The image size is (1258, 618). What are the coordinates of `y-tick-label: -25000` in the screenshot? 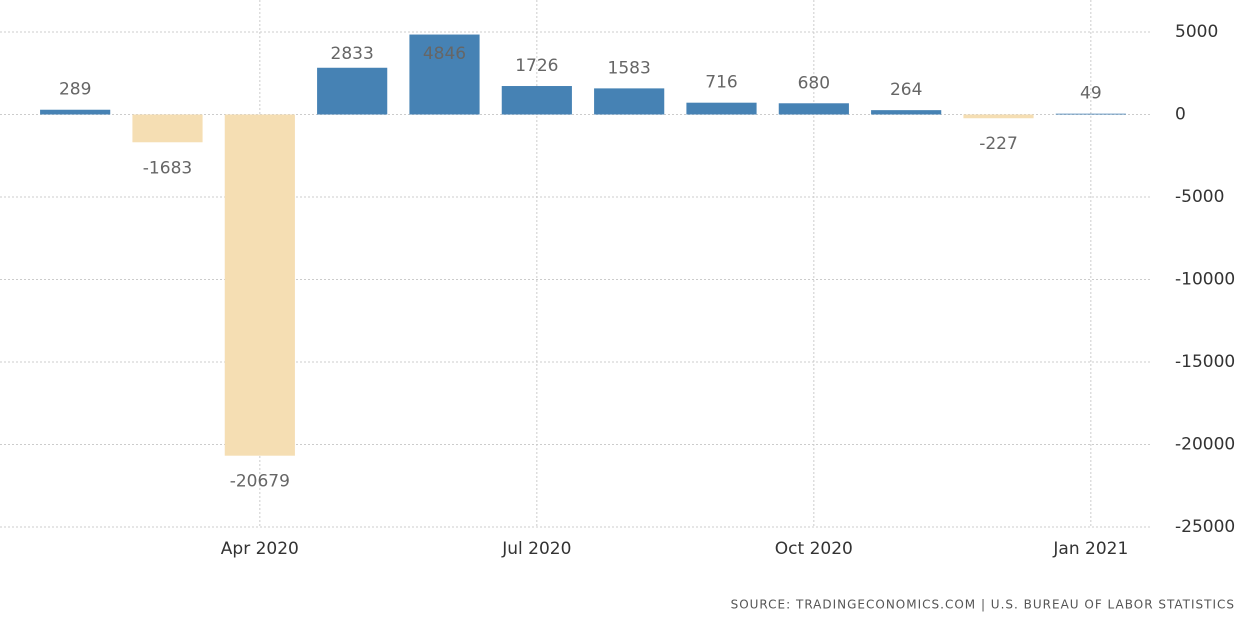 It's located at (1205, 527).